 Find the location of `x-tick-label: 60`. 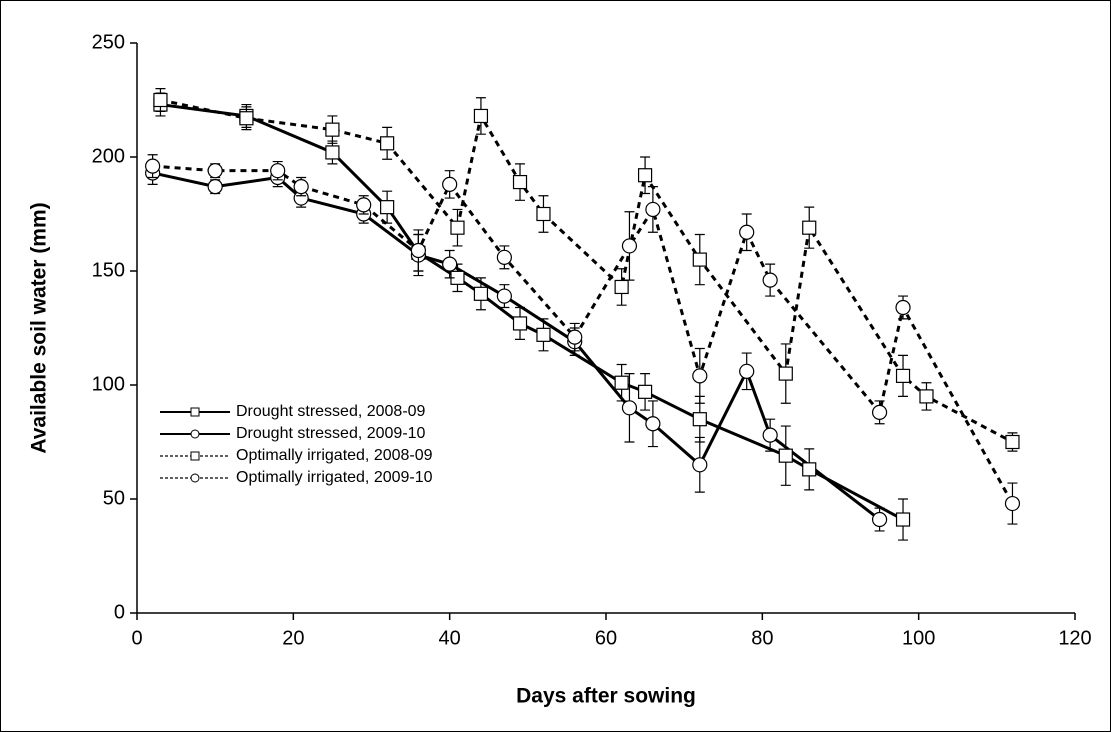

x-tick-label: 60 is located at coordinates (606, 638).